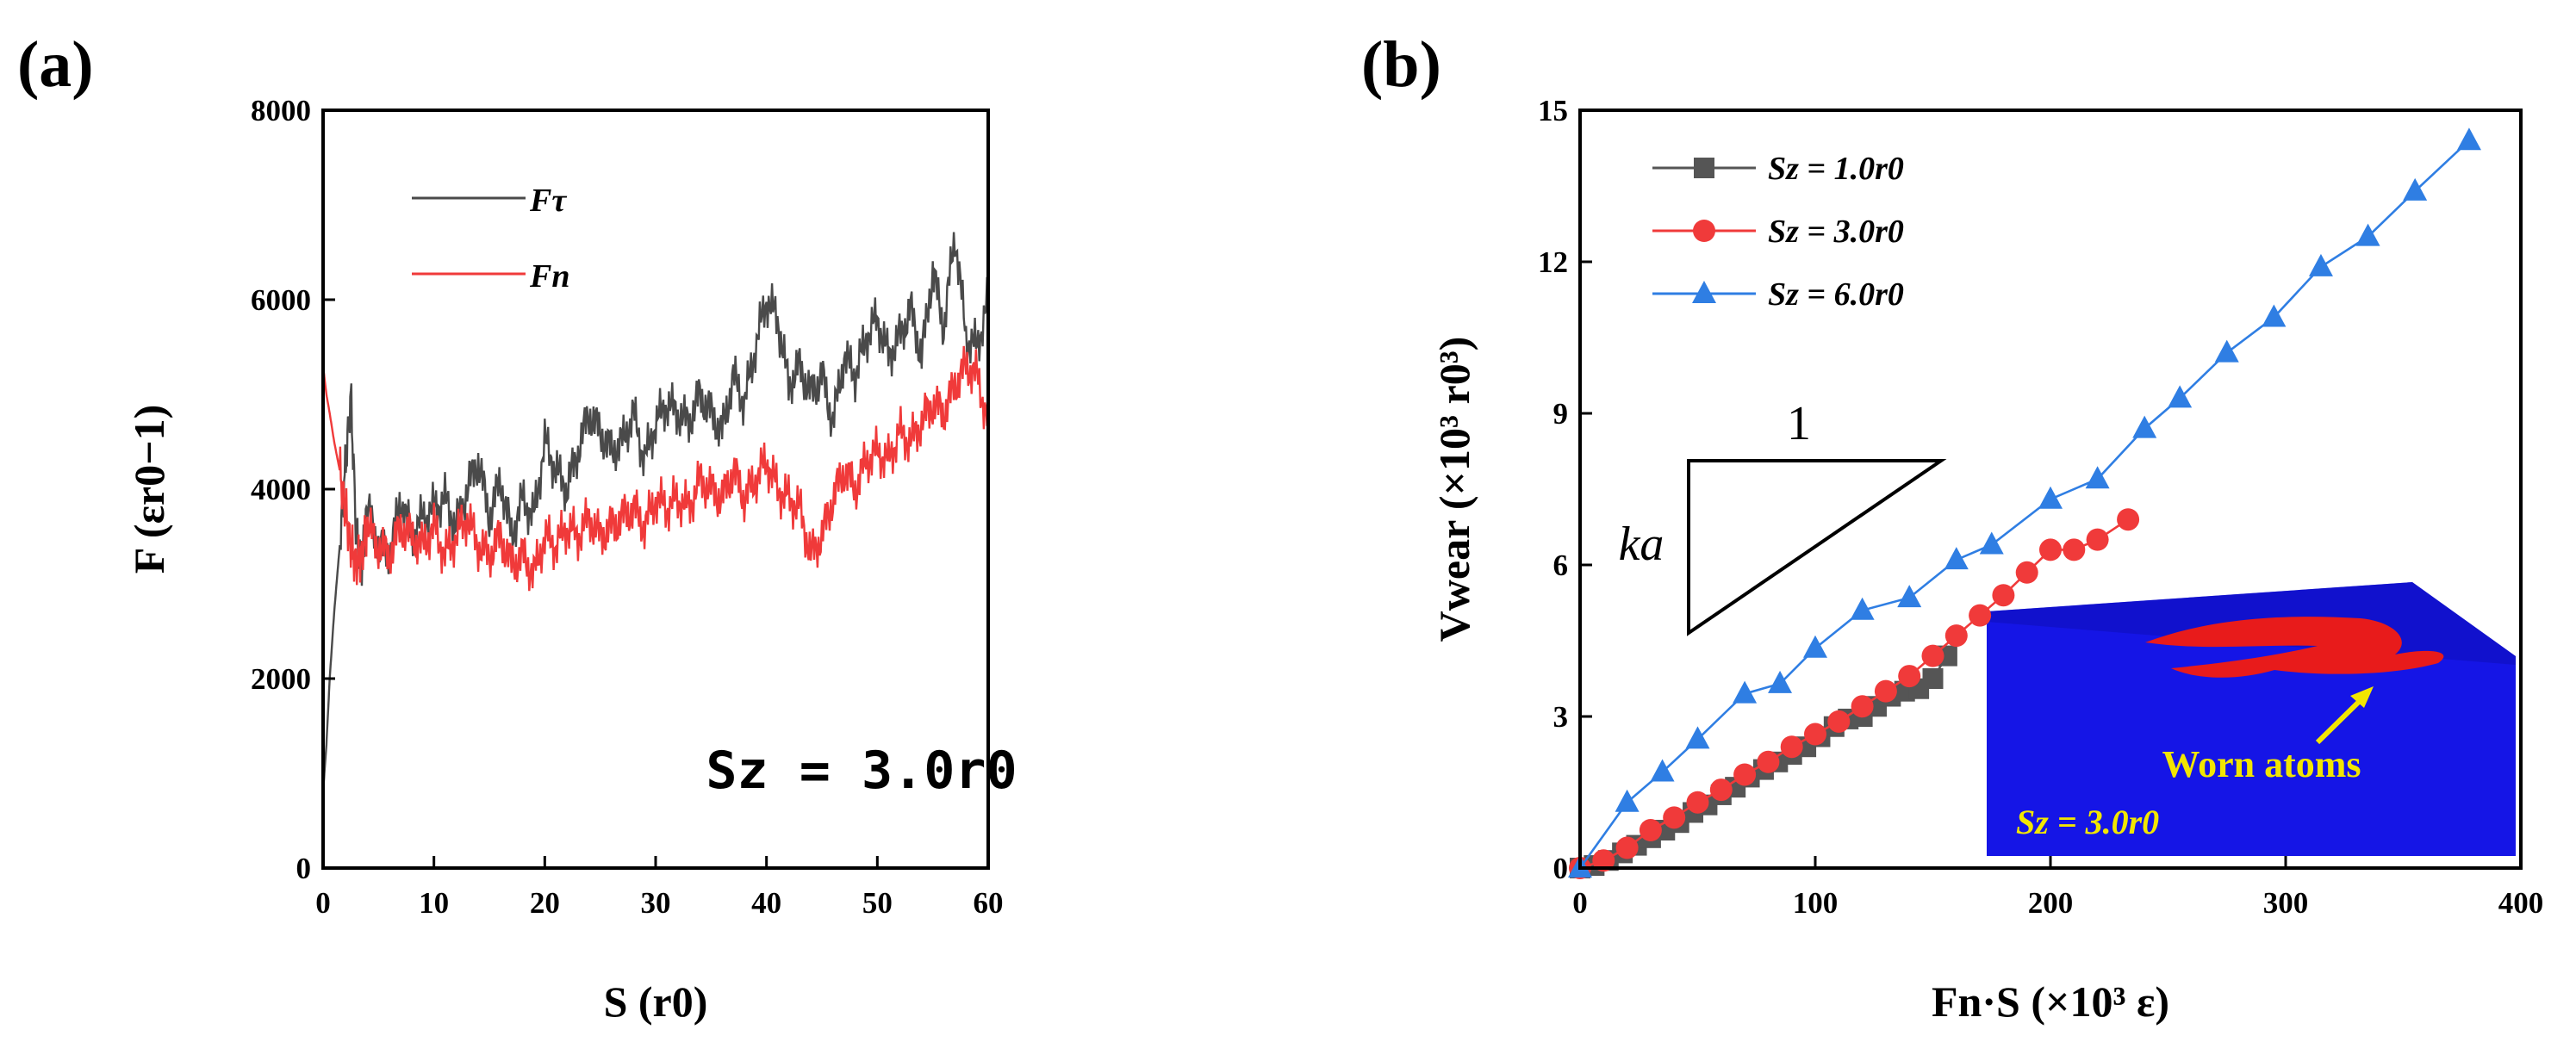 This screenshot has height=1042, width=2576. I want to click on panel-b-xtick-label: 300, so click(2286, 903).